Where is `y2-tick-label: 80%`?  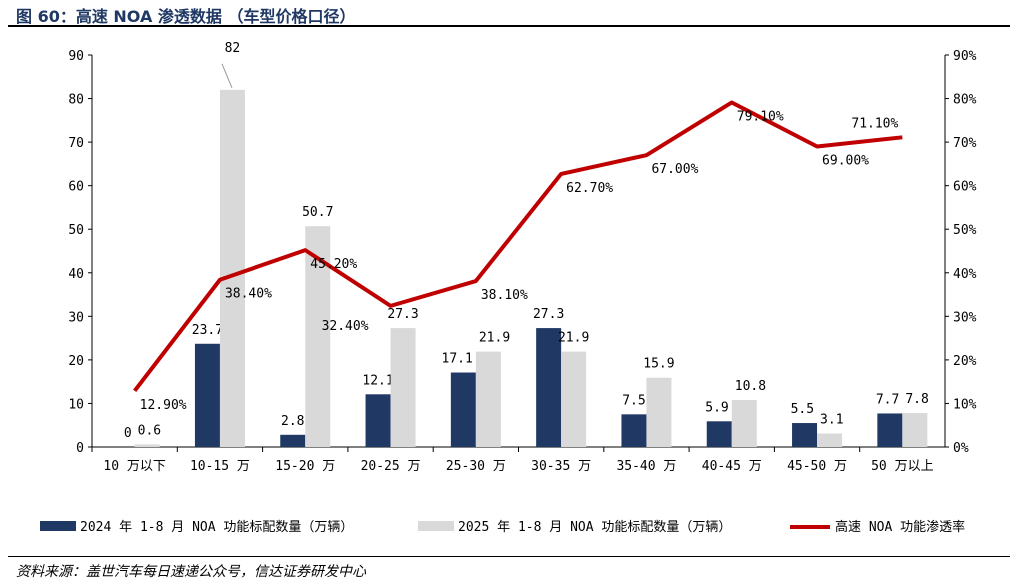 y2-tick-label: 80% is located at coordinates (965, 100).